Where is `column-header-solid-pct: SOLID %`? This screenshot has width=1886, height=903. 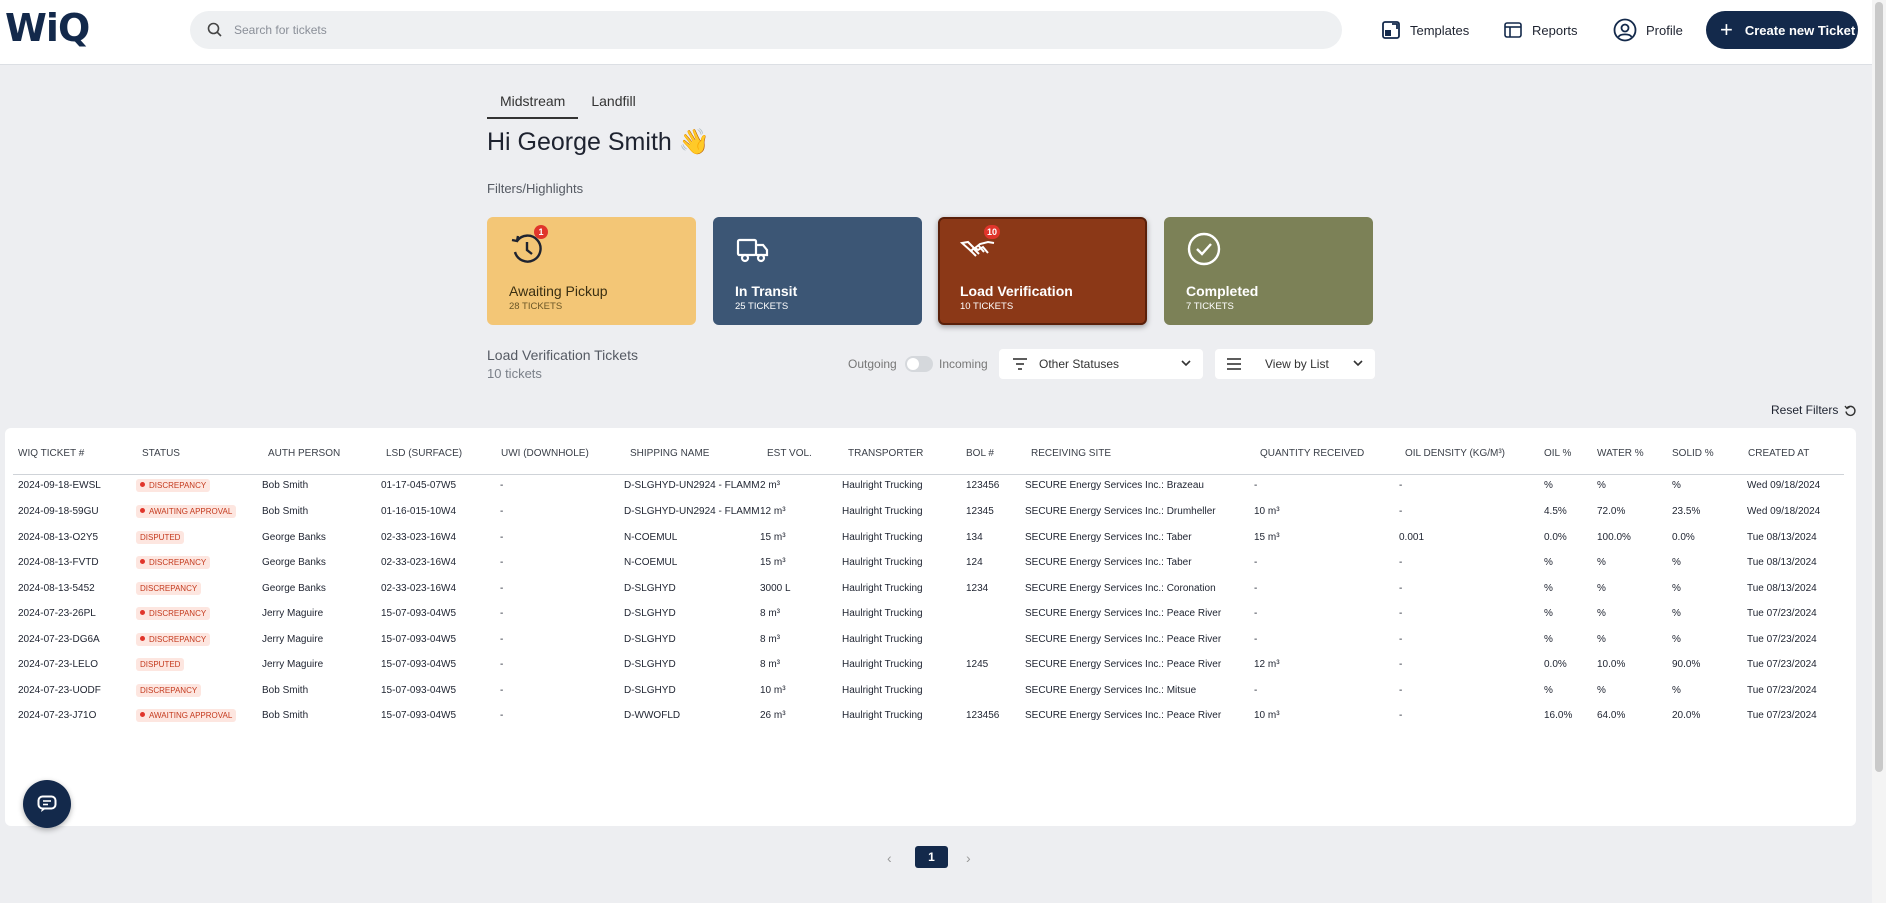 column-header-solid-pct: SOLID % is located at coordinates (1693, 453).